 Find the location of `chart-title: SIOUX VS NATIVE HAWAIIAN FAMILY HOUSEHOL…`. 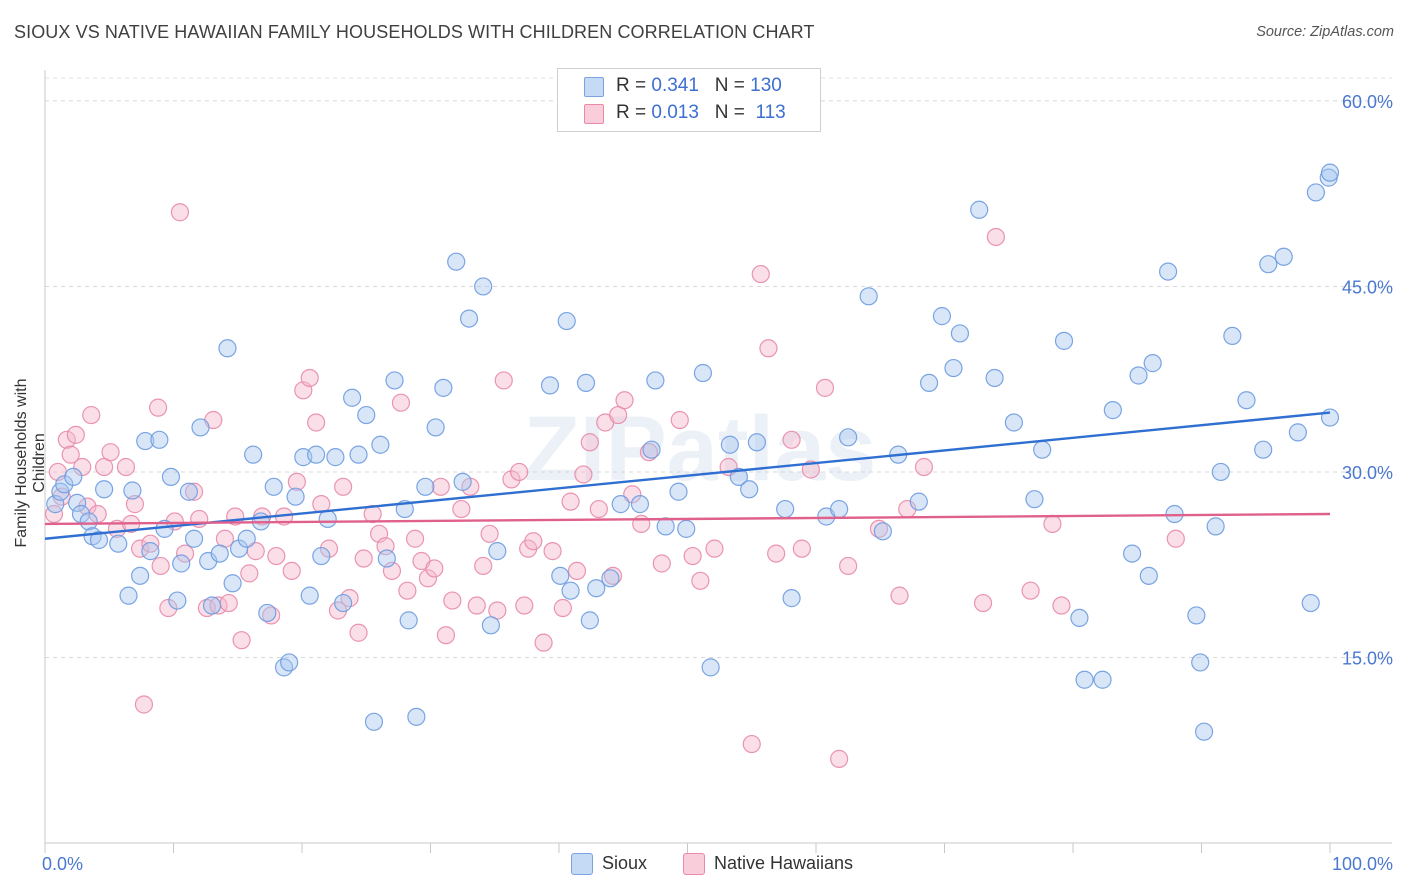

chart-title: SIOUX VS NATIVE HAWAIIAN FAMILY HOUSEHOL… is located at coordinates (414, 32).